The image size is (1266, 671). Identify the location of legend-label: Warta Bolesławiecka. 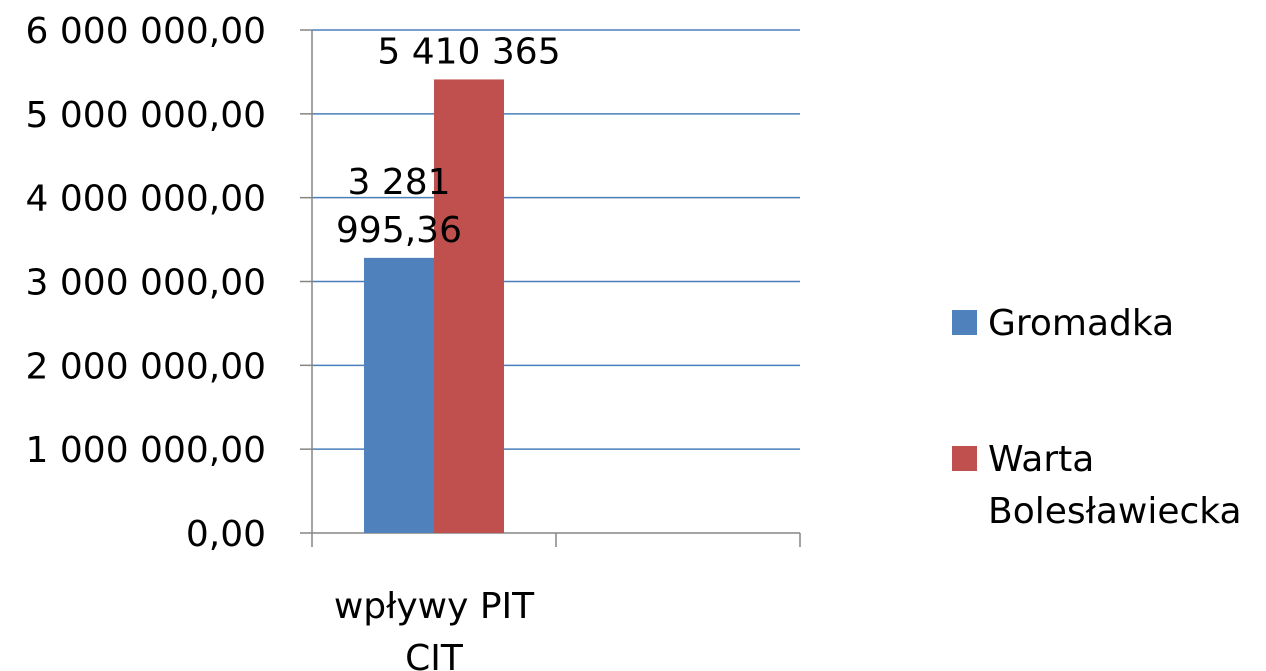
(1115, 485).